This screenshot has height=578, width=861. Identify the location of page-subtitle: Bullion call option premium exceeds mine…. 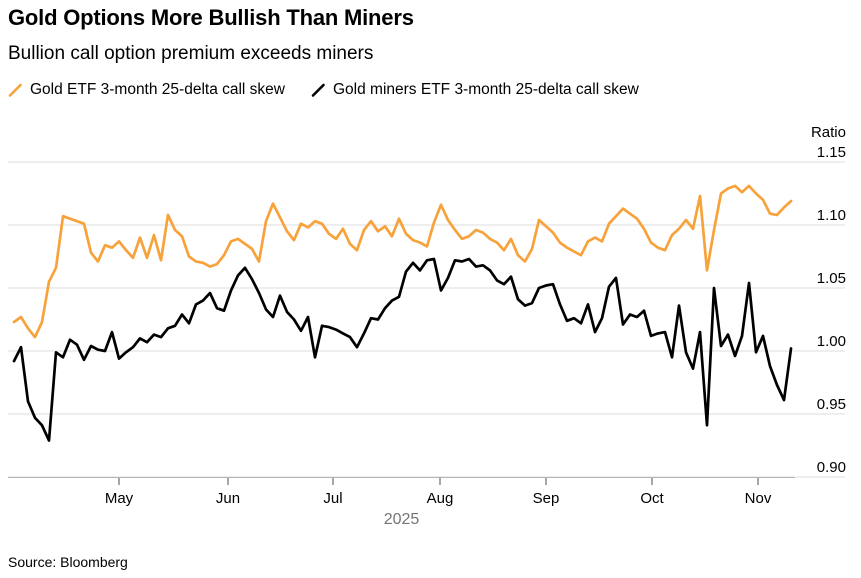
(191, 53).